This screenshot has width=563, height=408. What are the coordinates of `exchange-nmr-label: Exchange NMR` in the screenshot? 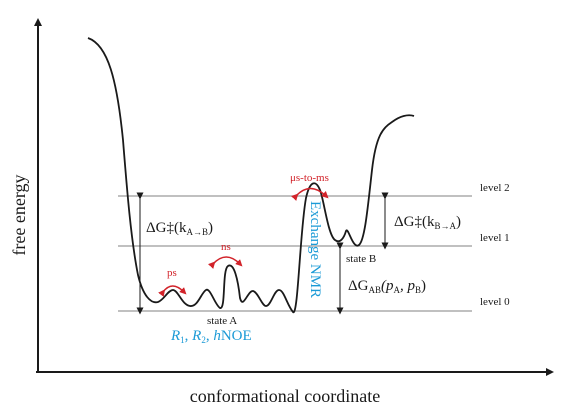 It's located at (315, 249).